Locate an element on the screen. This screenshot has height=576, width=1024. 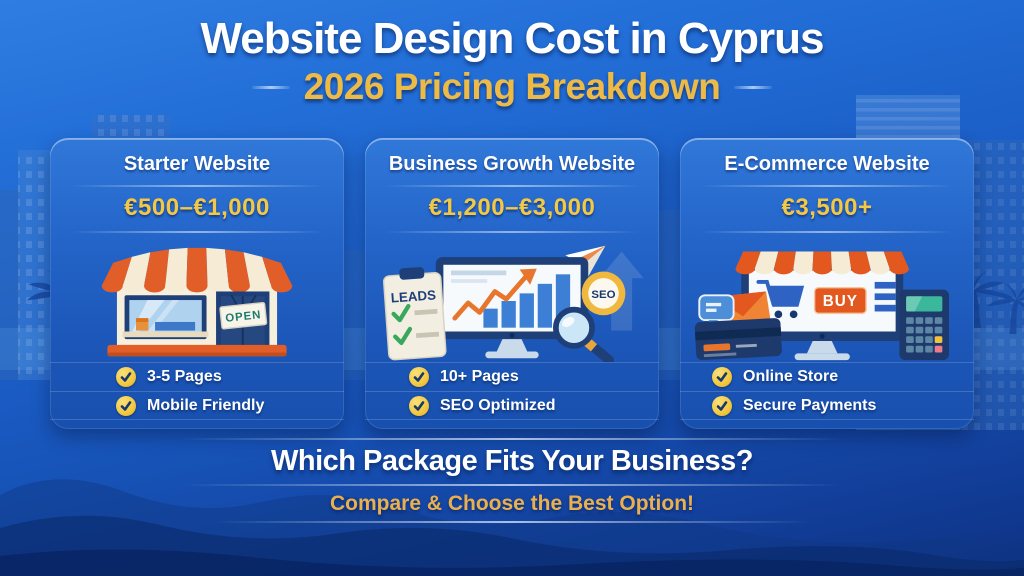
card-price: €500–€1,000 is located at coordinates (197, 207).